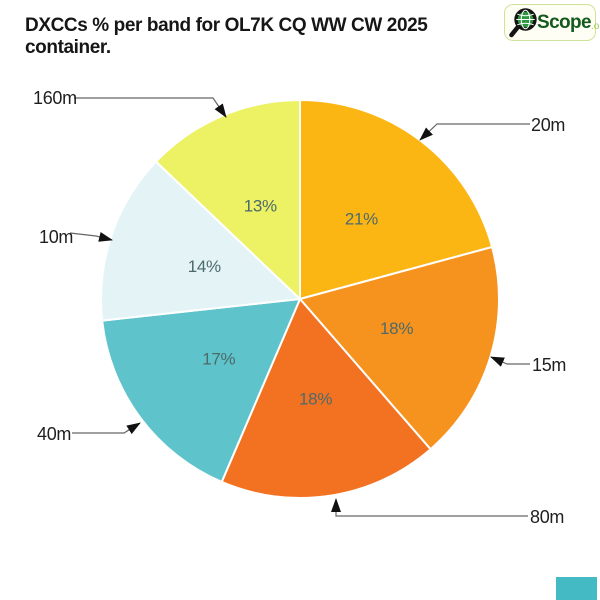 The height and width of the screenshot is (600, 600). I want to click on magnifier-globe-icon, so click(523, 22).